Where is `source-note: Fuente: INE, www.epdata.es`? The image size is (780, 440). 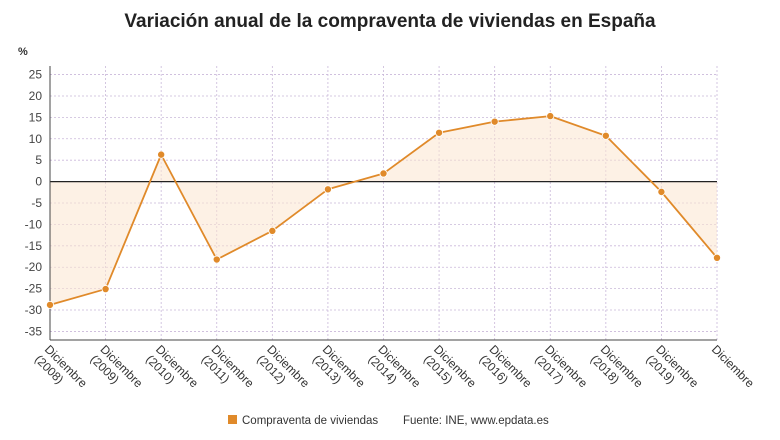
source-note: Fuente: INE, www.epdata.es is located at coordinates (476, 421).